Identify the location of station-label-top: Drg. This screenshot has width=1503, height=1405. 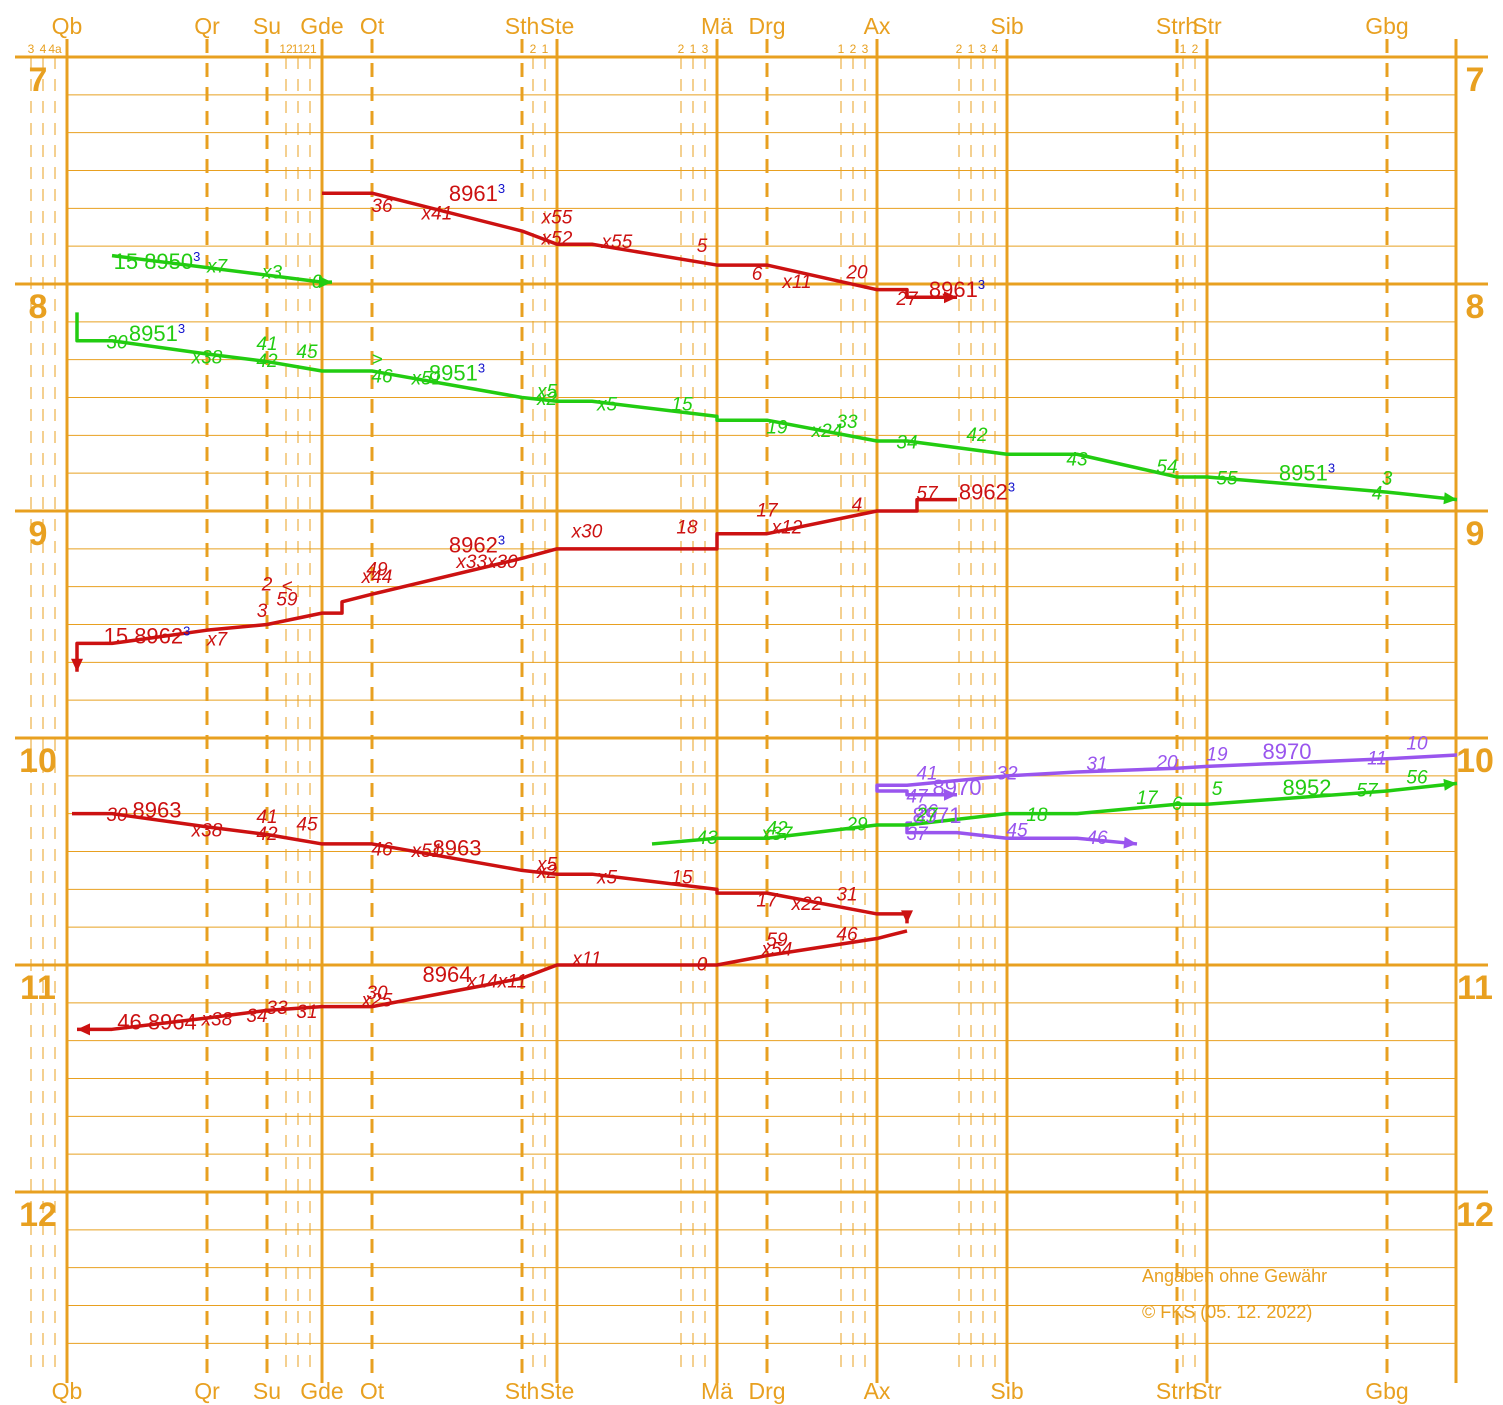
(766, 26).